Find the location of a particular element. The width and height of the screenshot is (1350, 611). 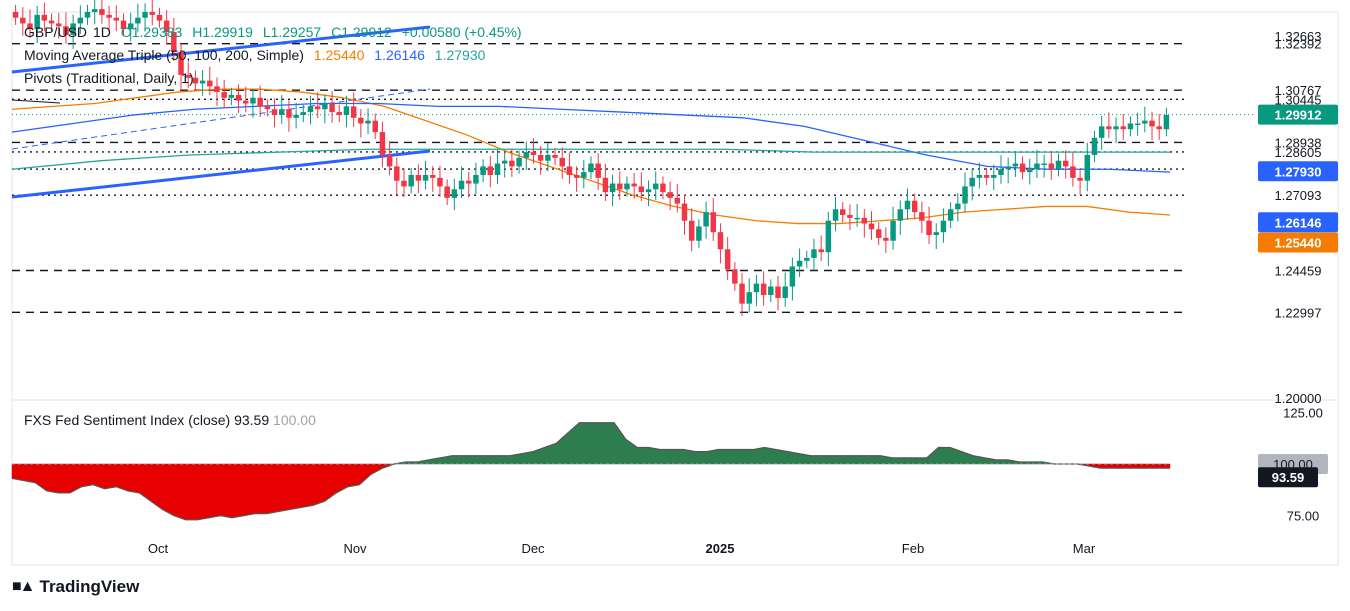

price-badge is located at coordinates (1298, 114).